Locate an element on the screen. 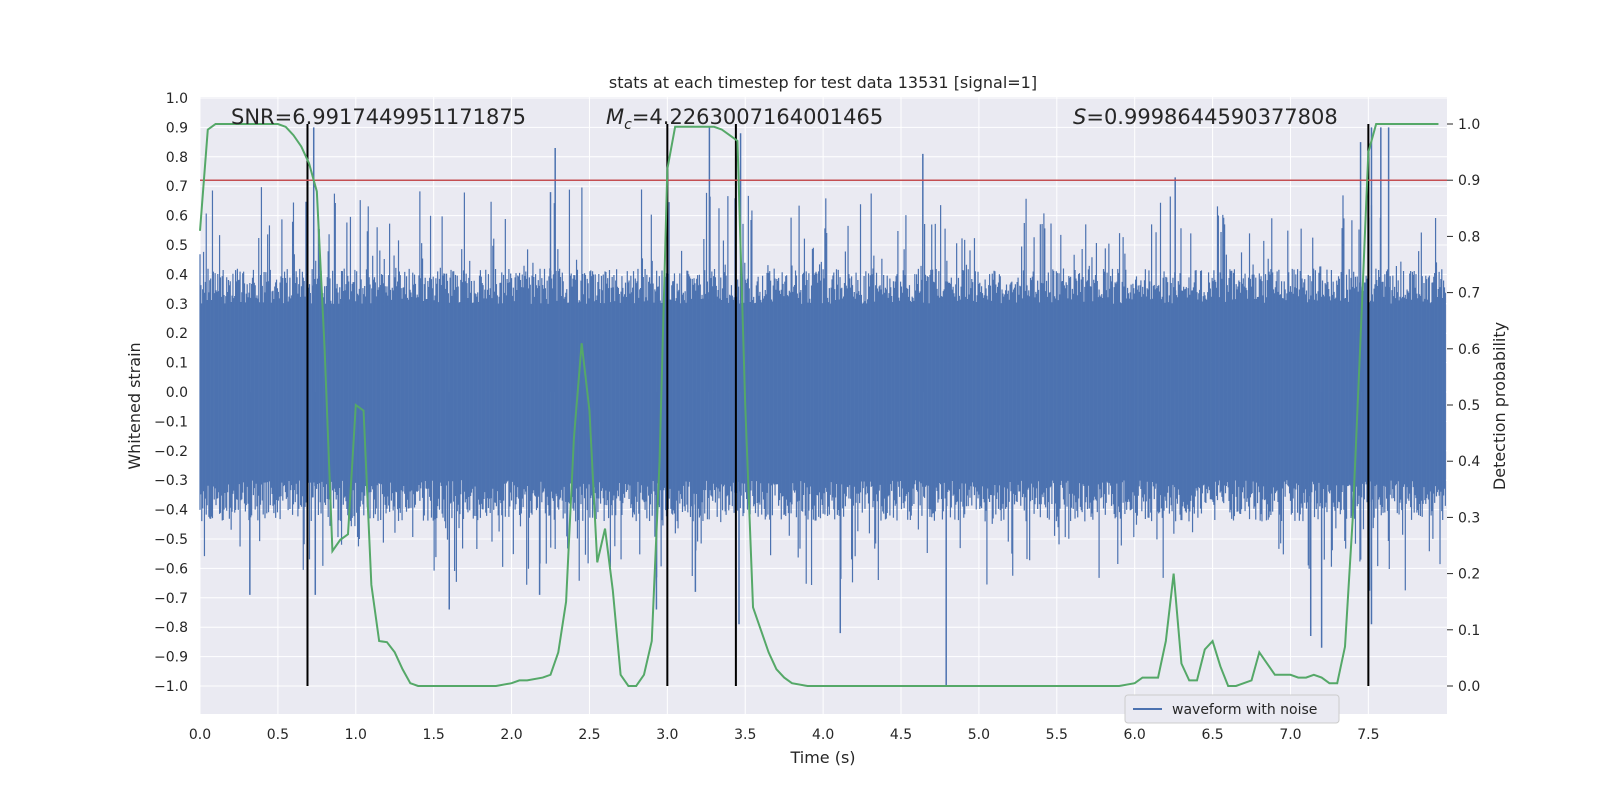 This screenshot has height=800, width=1600. y-tick-label: −0.3 is located at coordinates (171, 481).